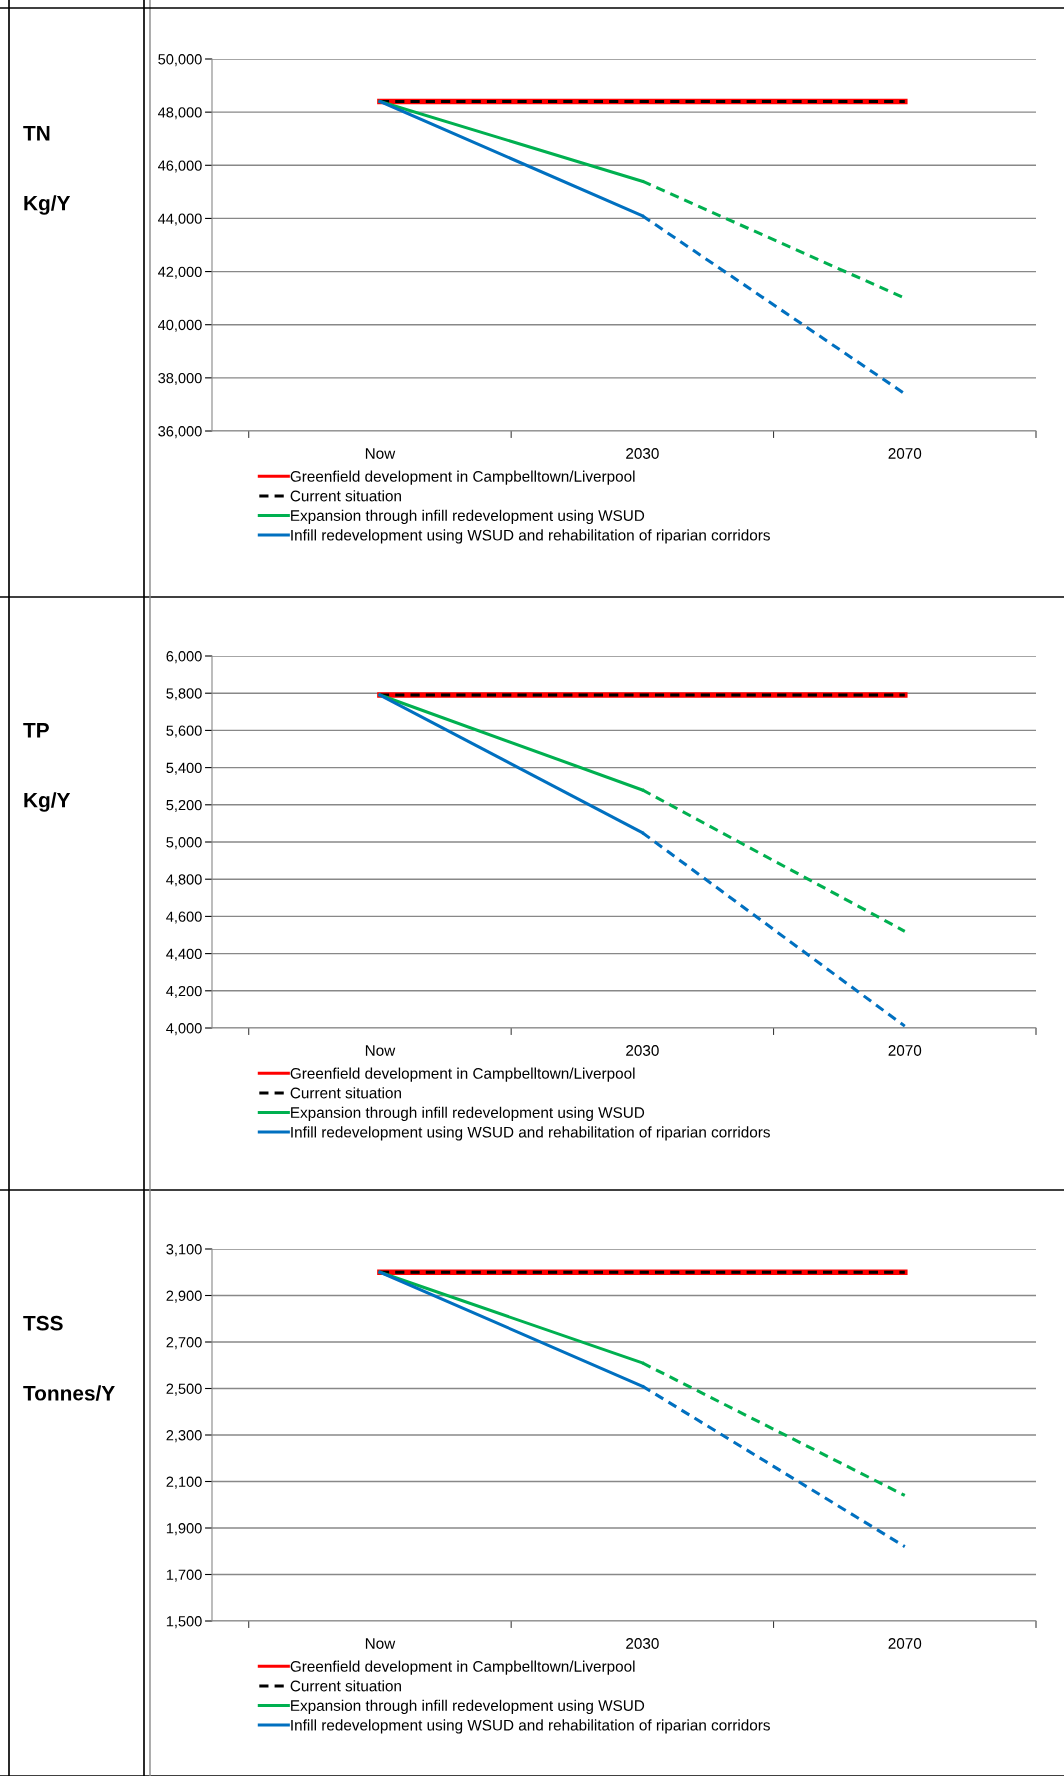 This screenshot has width=1064, height=1776. What do you see at coordinates (36, 730) in the screenshot?
I see `text: TP` at bounding box center [36, 730].